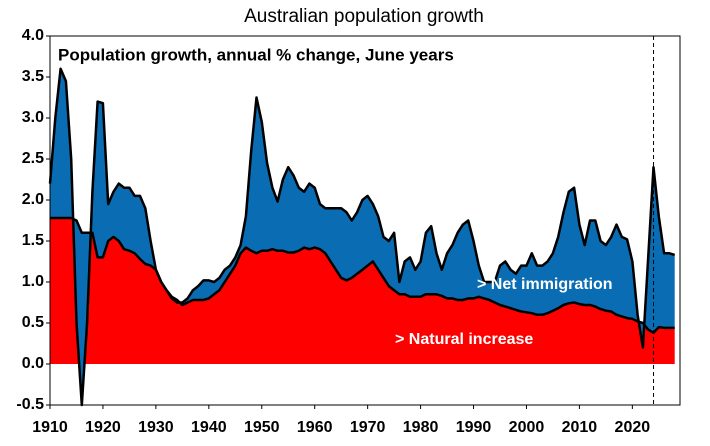  I want to click on y-tick-label: 0.5, so click(33, 322).